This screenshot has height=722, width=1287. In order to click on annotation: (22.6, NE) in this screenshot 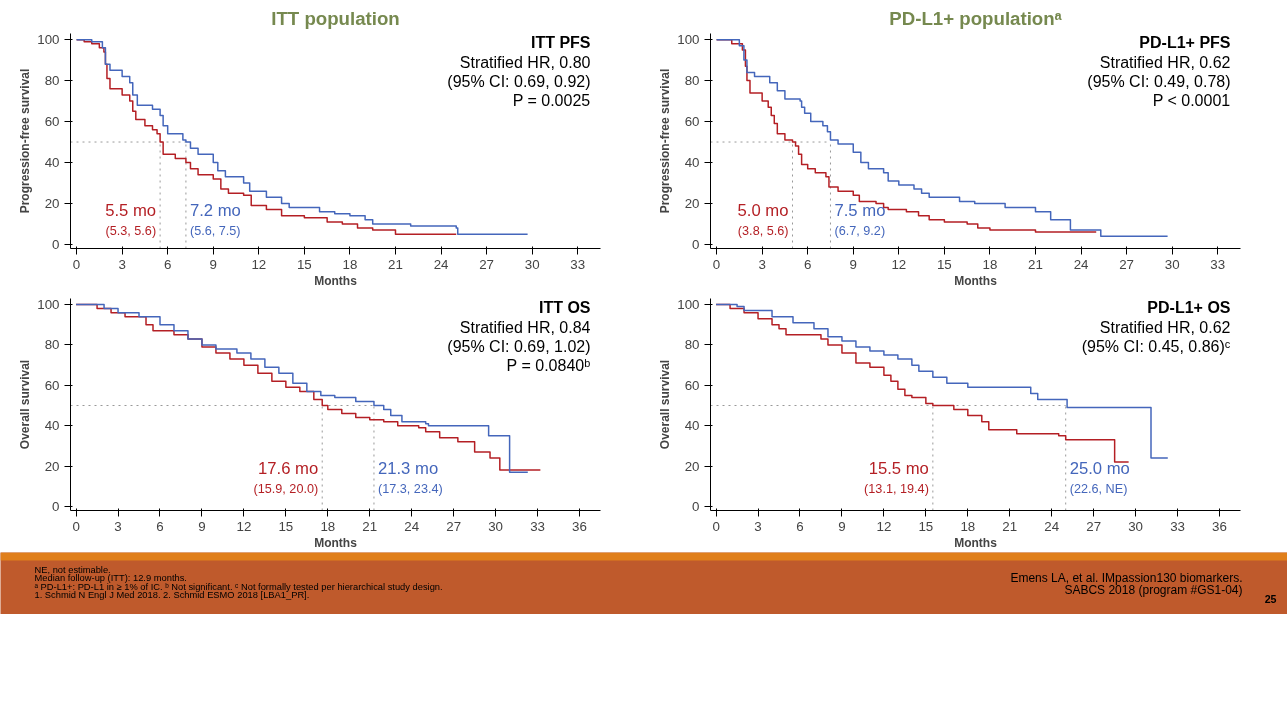, I will do `click(1098, 489)`.